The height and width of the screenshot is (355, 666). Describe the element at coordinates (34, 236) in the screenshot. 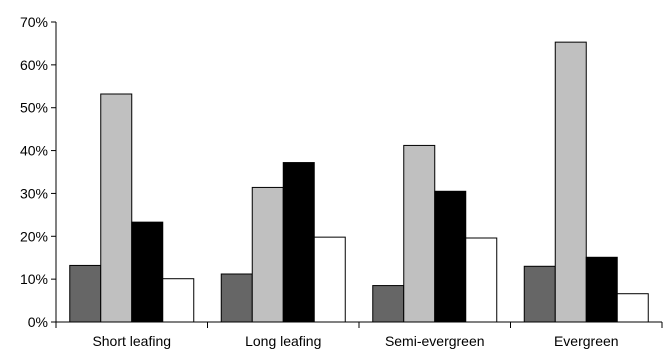

I see `y-tick-label: 20%` at that location.